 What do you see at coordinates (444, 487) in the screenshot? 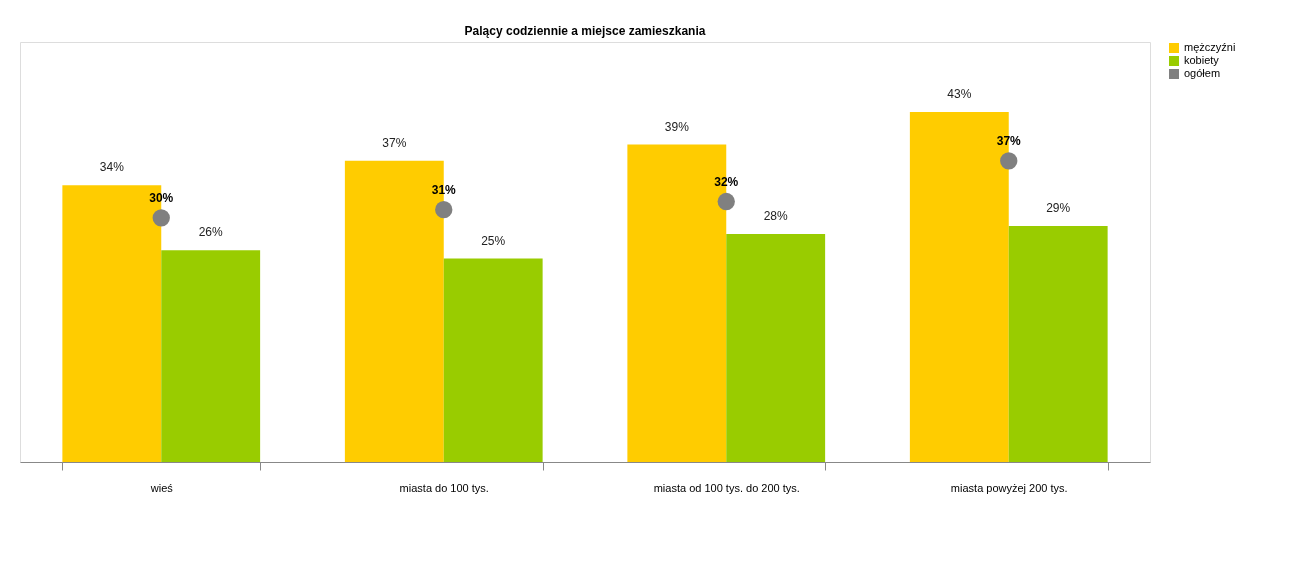
I see `x-tick-label: miasta do 100 tys.` at bounding box center [444, 487].